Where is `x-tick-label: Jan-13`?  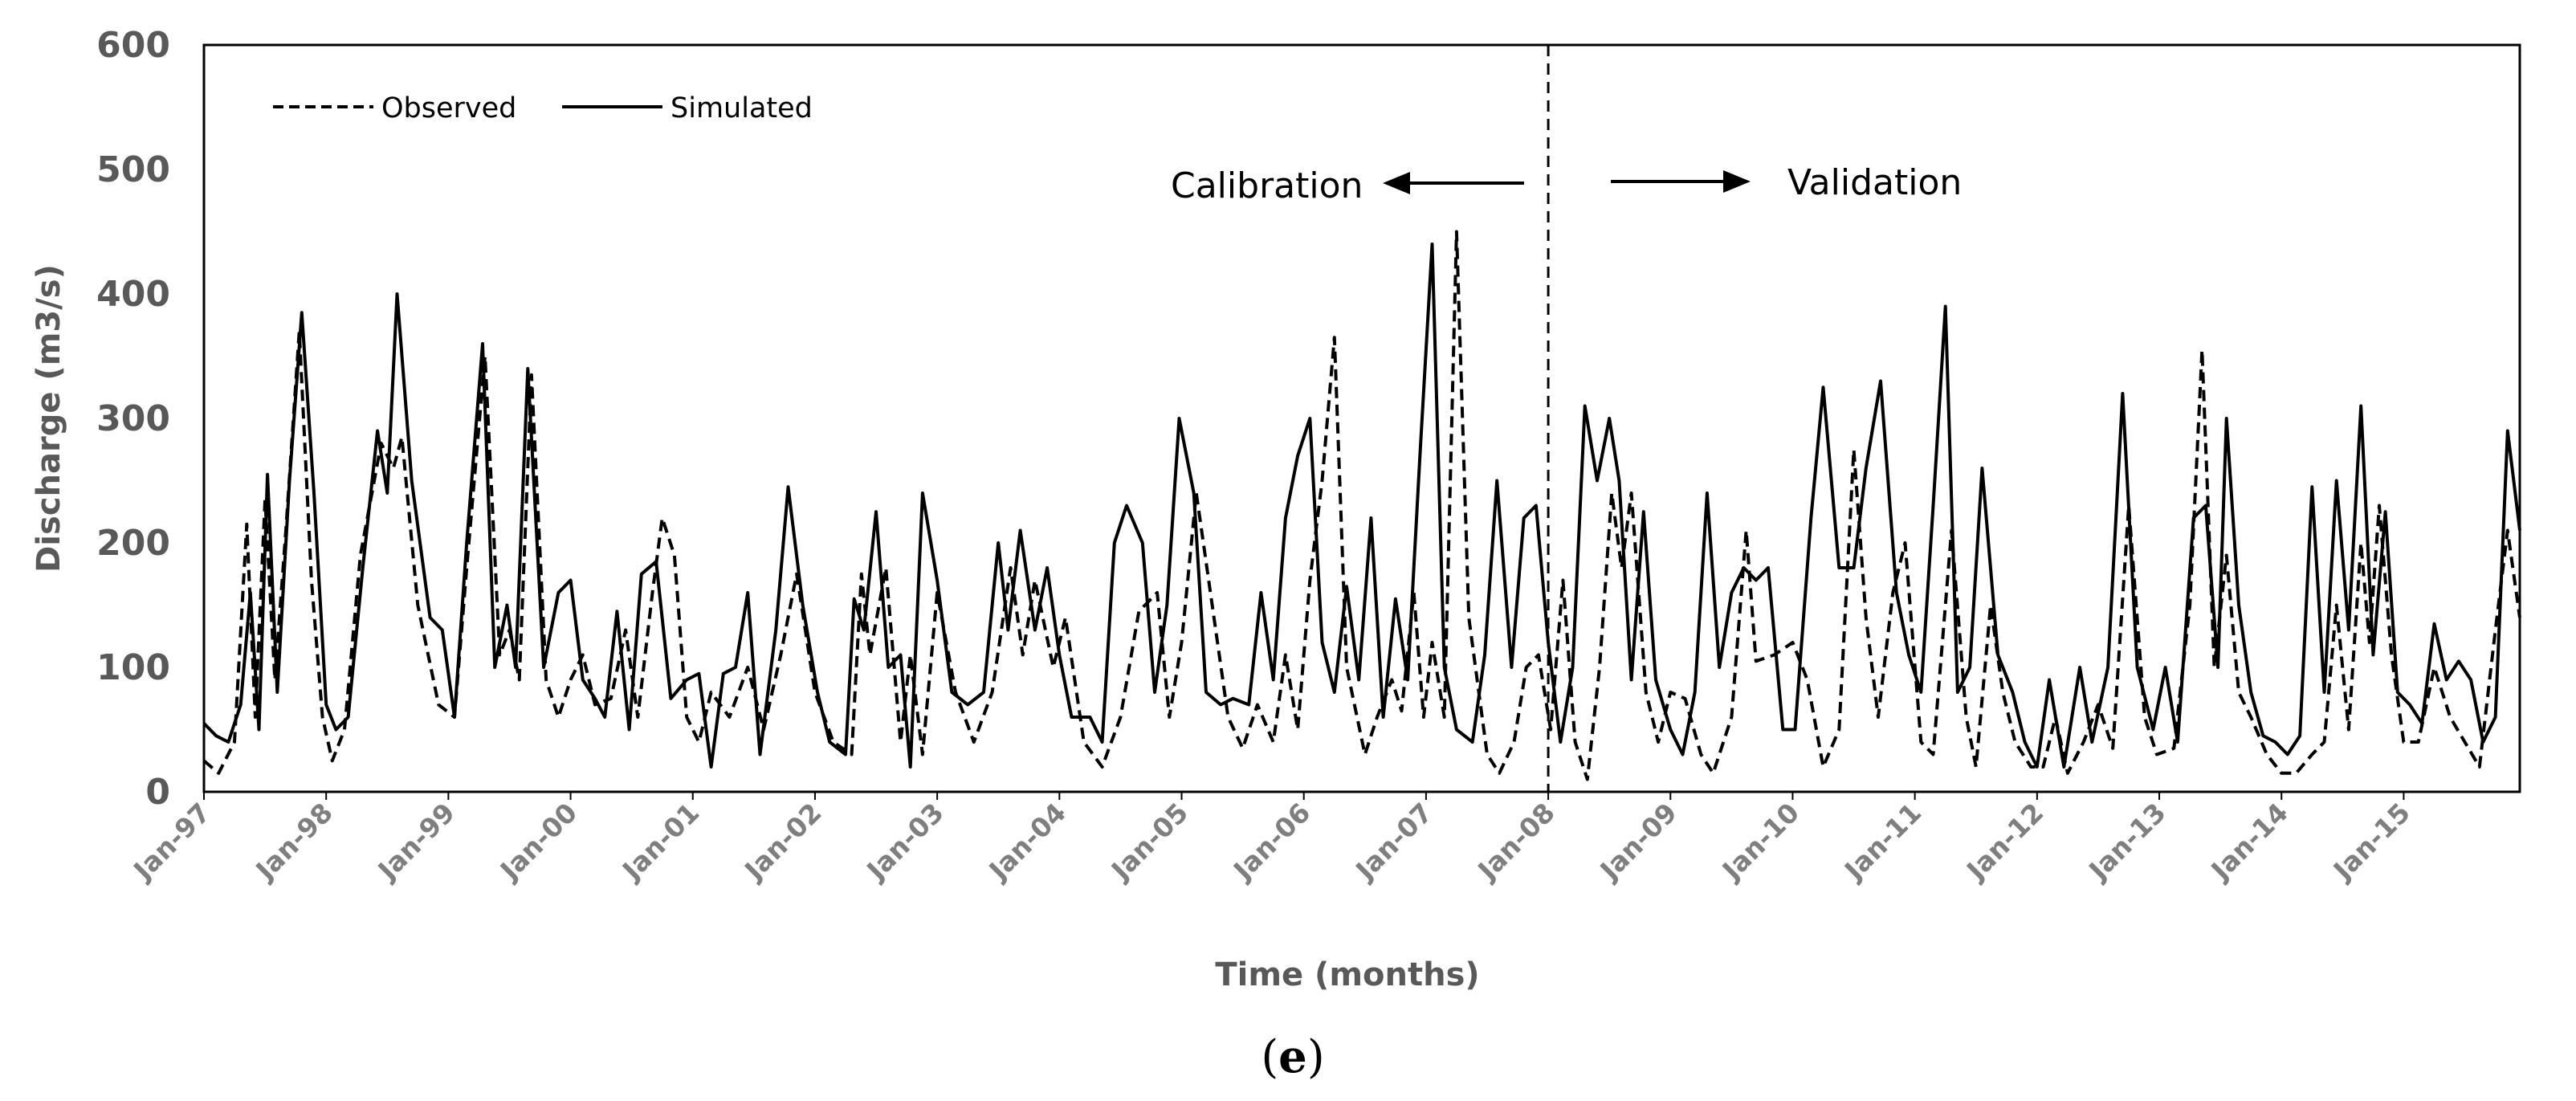 x-tick-label: Jan-13 is located at coordinates (2126, 842).